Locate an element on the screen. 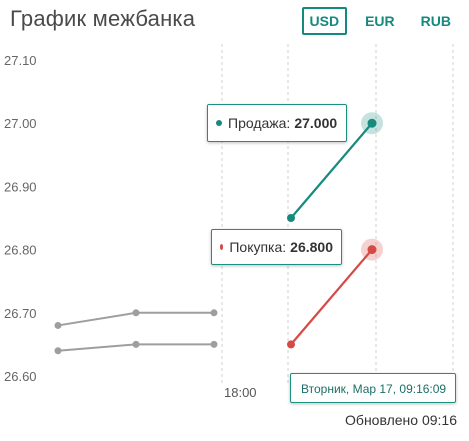  current-line-sell is located at coordinates (331, 170).